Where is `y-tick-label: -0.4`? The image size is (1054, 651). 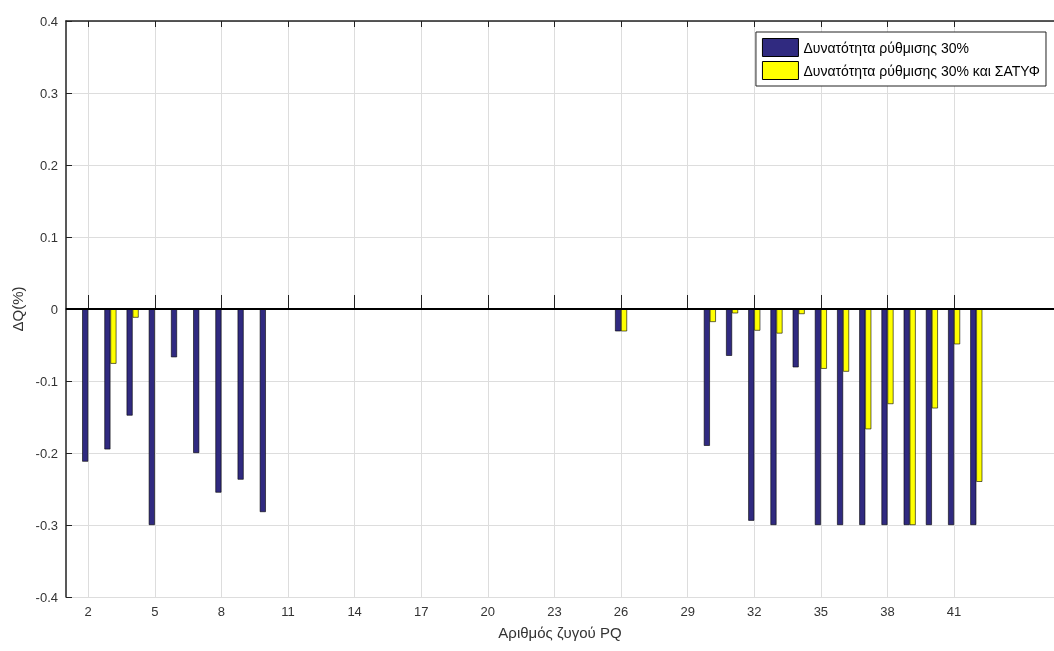 y-tick-label: -0.4 is located at coordinates (46, 597).